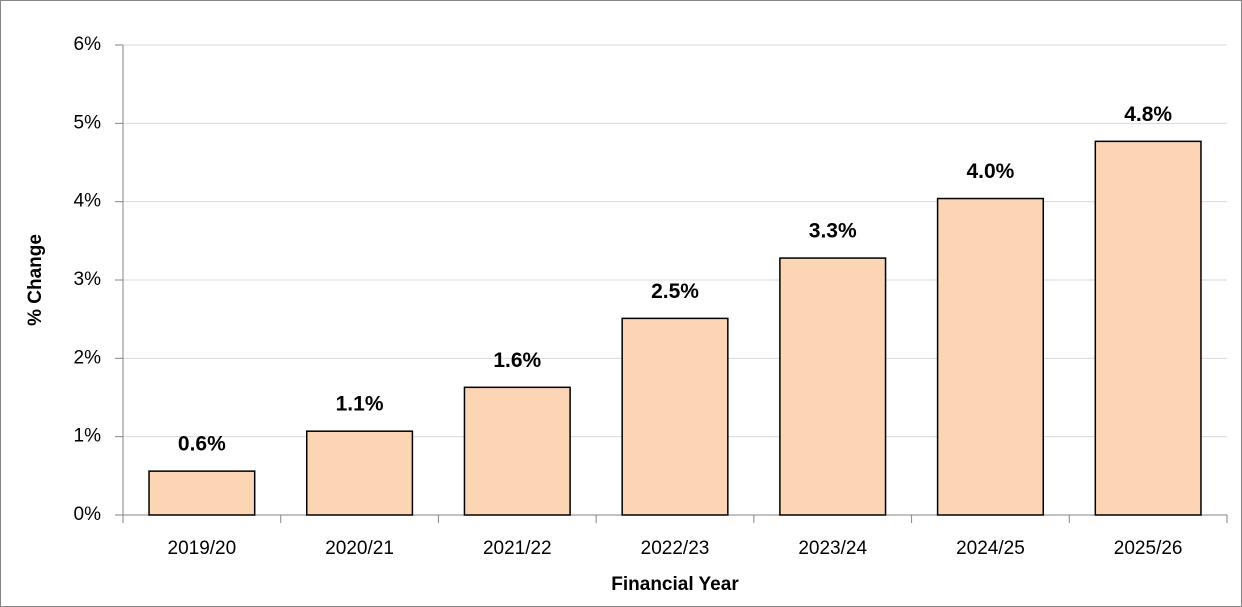 This screenshot has width=1242, height=607. I want to click on y-tick-label: 0%, so click(88, 514).